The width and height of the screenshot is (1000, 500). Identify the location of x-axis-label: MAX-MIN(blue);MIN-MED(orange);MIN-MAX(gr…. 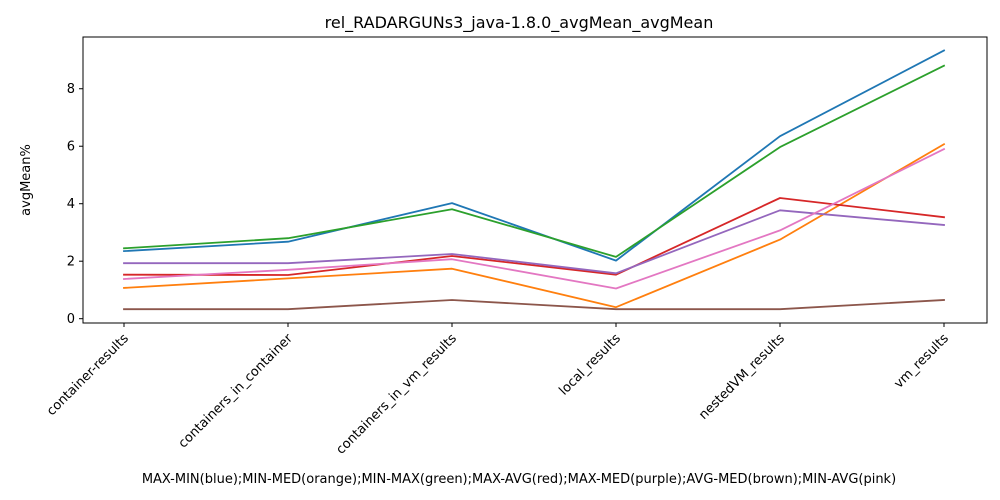
(519, 479).